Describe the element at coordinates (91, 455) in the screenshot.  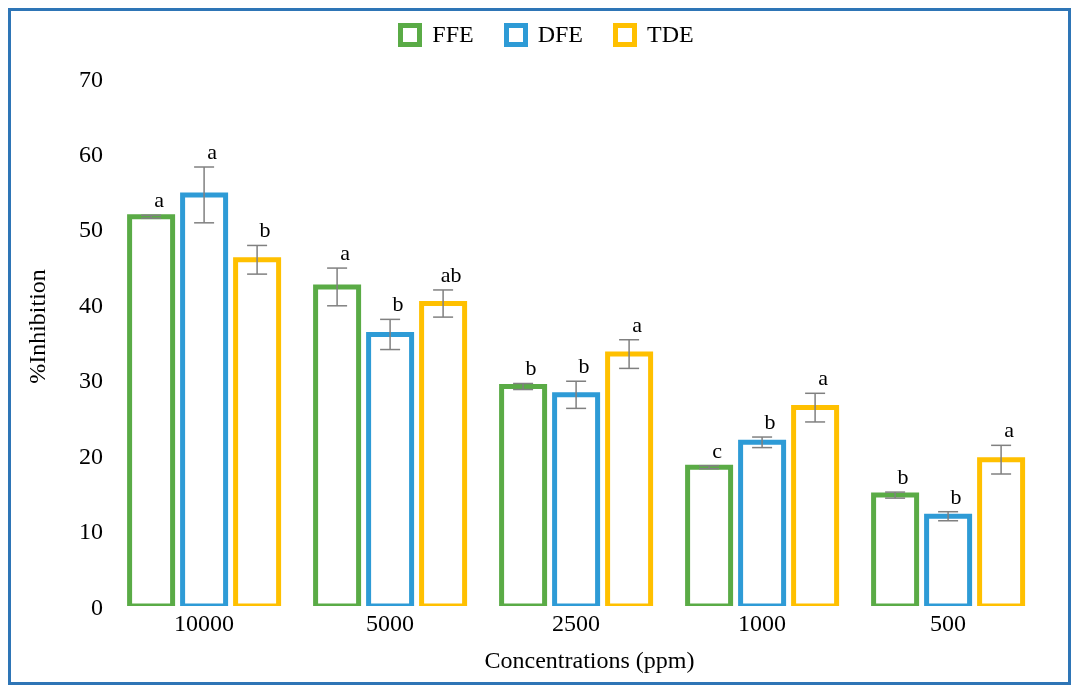
I see `y-tick-label: 20` at that location.